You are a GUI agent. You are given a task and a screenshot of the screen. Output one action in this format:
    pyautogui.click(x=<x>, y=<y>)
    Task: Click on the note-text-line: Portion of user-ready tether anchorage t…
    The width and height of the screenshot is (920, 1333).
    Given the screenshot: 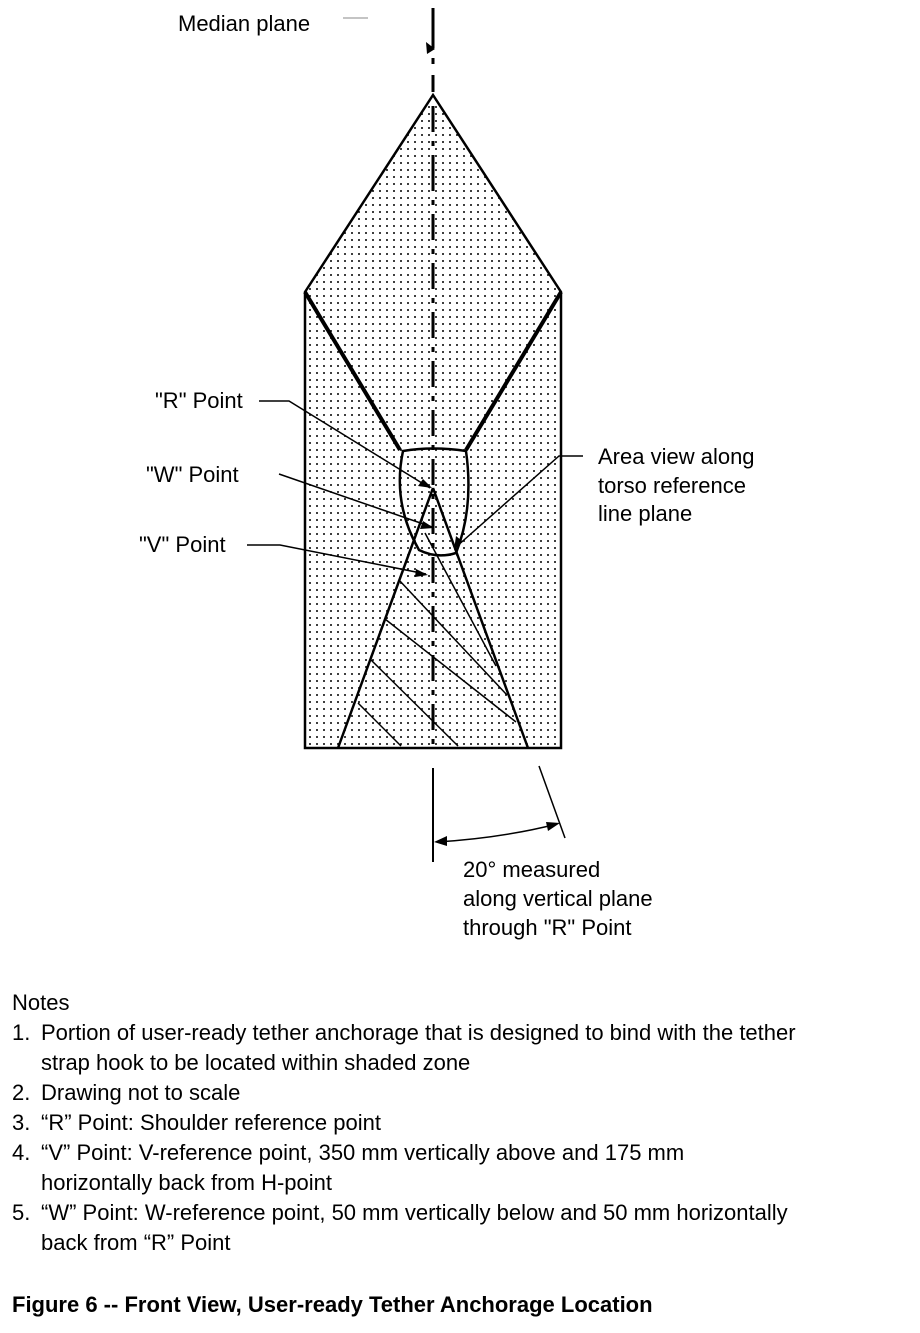 What is the action you would take?
    pyautogui.click(x=418, y=1032)
    